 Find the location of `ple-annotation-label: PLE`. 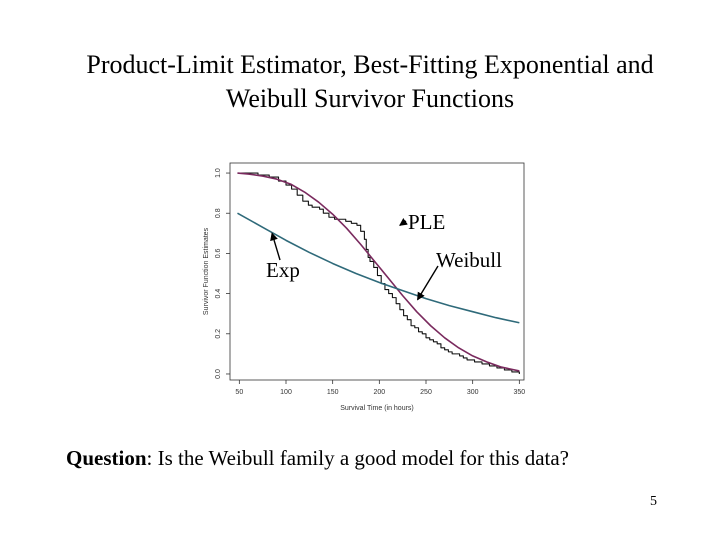

ple-annotation-label: PLE is located at coordinates (427, 222).